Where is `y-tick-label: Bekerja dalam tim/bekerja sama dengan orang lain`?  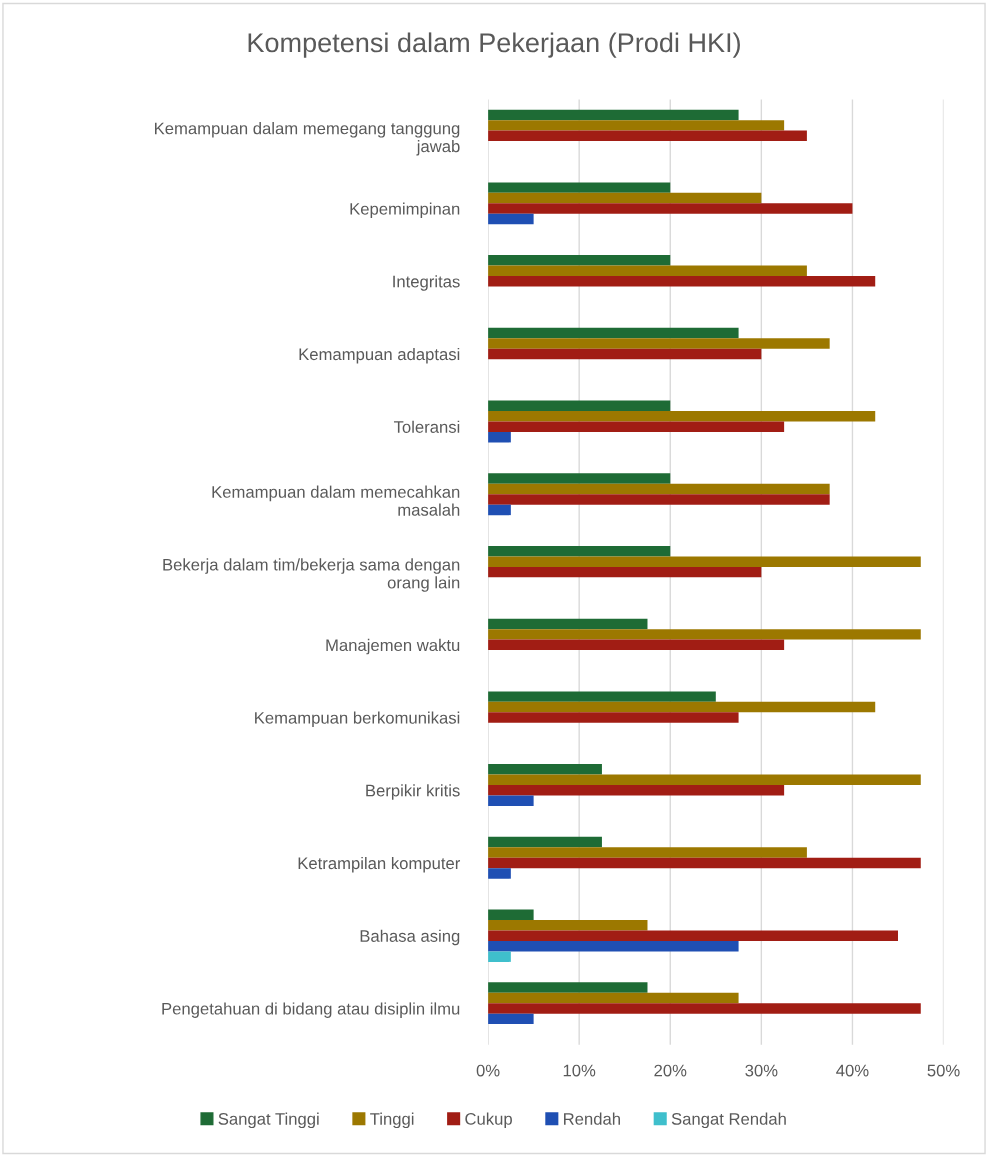 y-tick-label: Bekerja dalam tim/bekerja sama dengan orang lain is located at coordinates (311, 575).